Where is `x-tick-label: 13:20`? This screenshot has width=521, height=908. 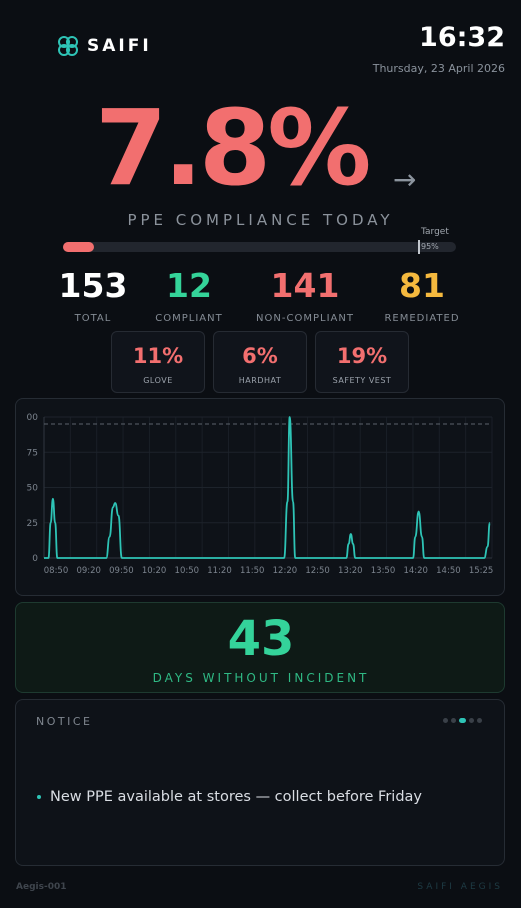 x-tick-label: 13:20 is located at coordinates (350, 571).